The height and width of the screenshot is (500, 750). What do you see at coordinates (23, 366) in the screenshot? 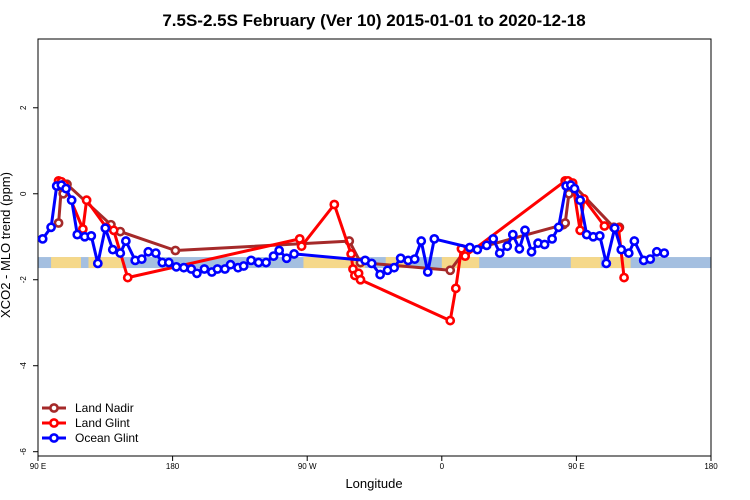
I see `y-tick-label: -4` at bounding box center [23, 366].